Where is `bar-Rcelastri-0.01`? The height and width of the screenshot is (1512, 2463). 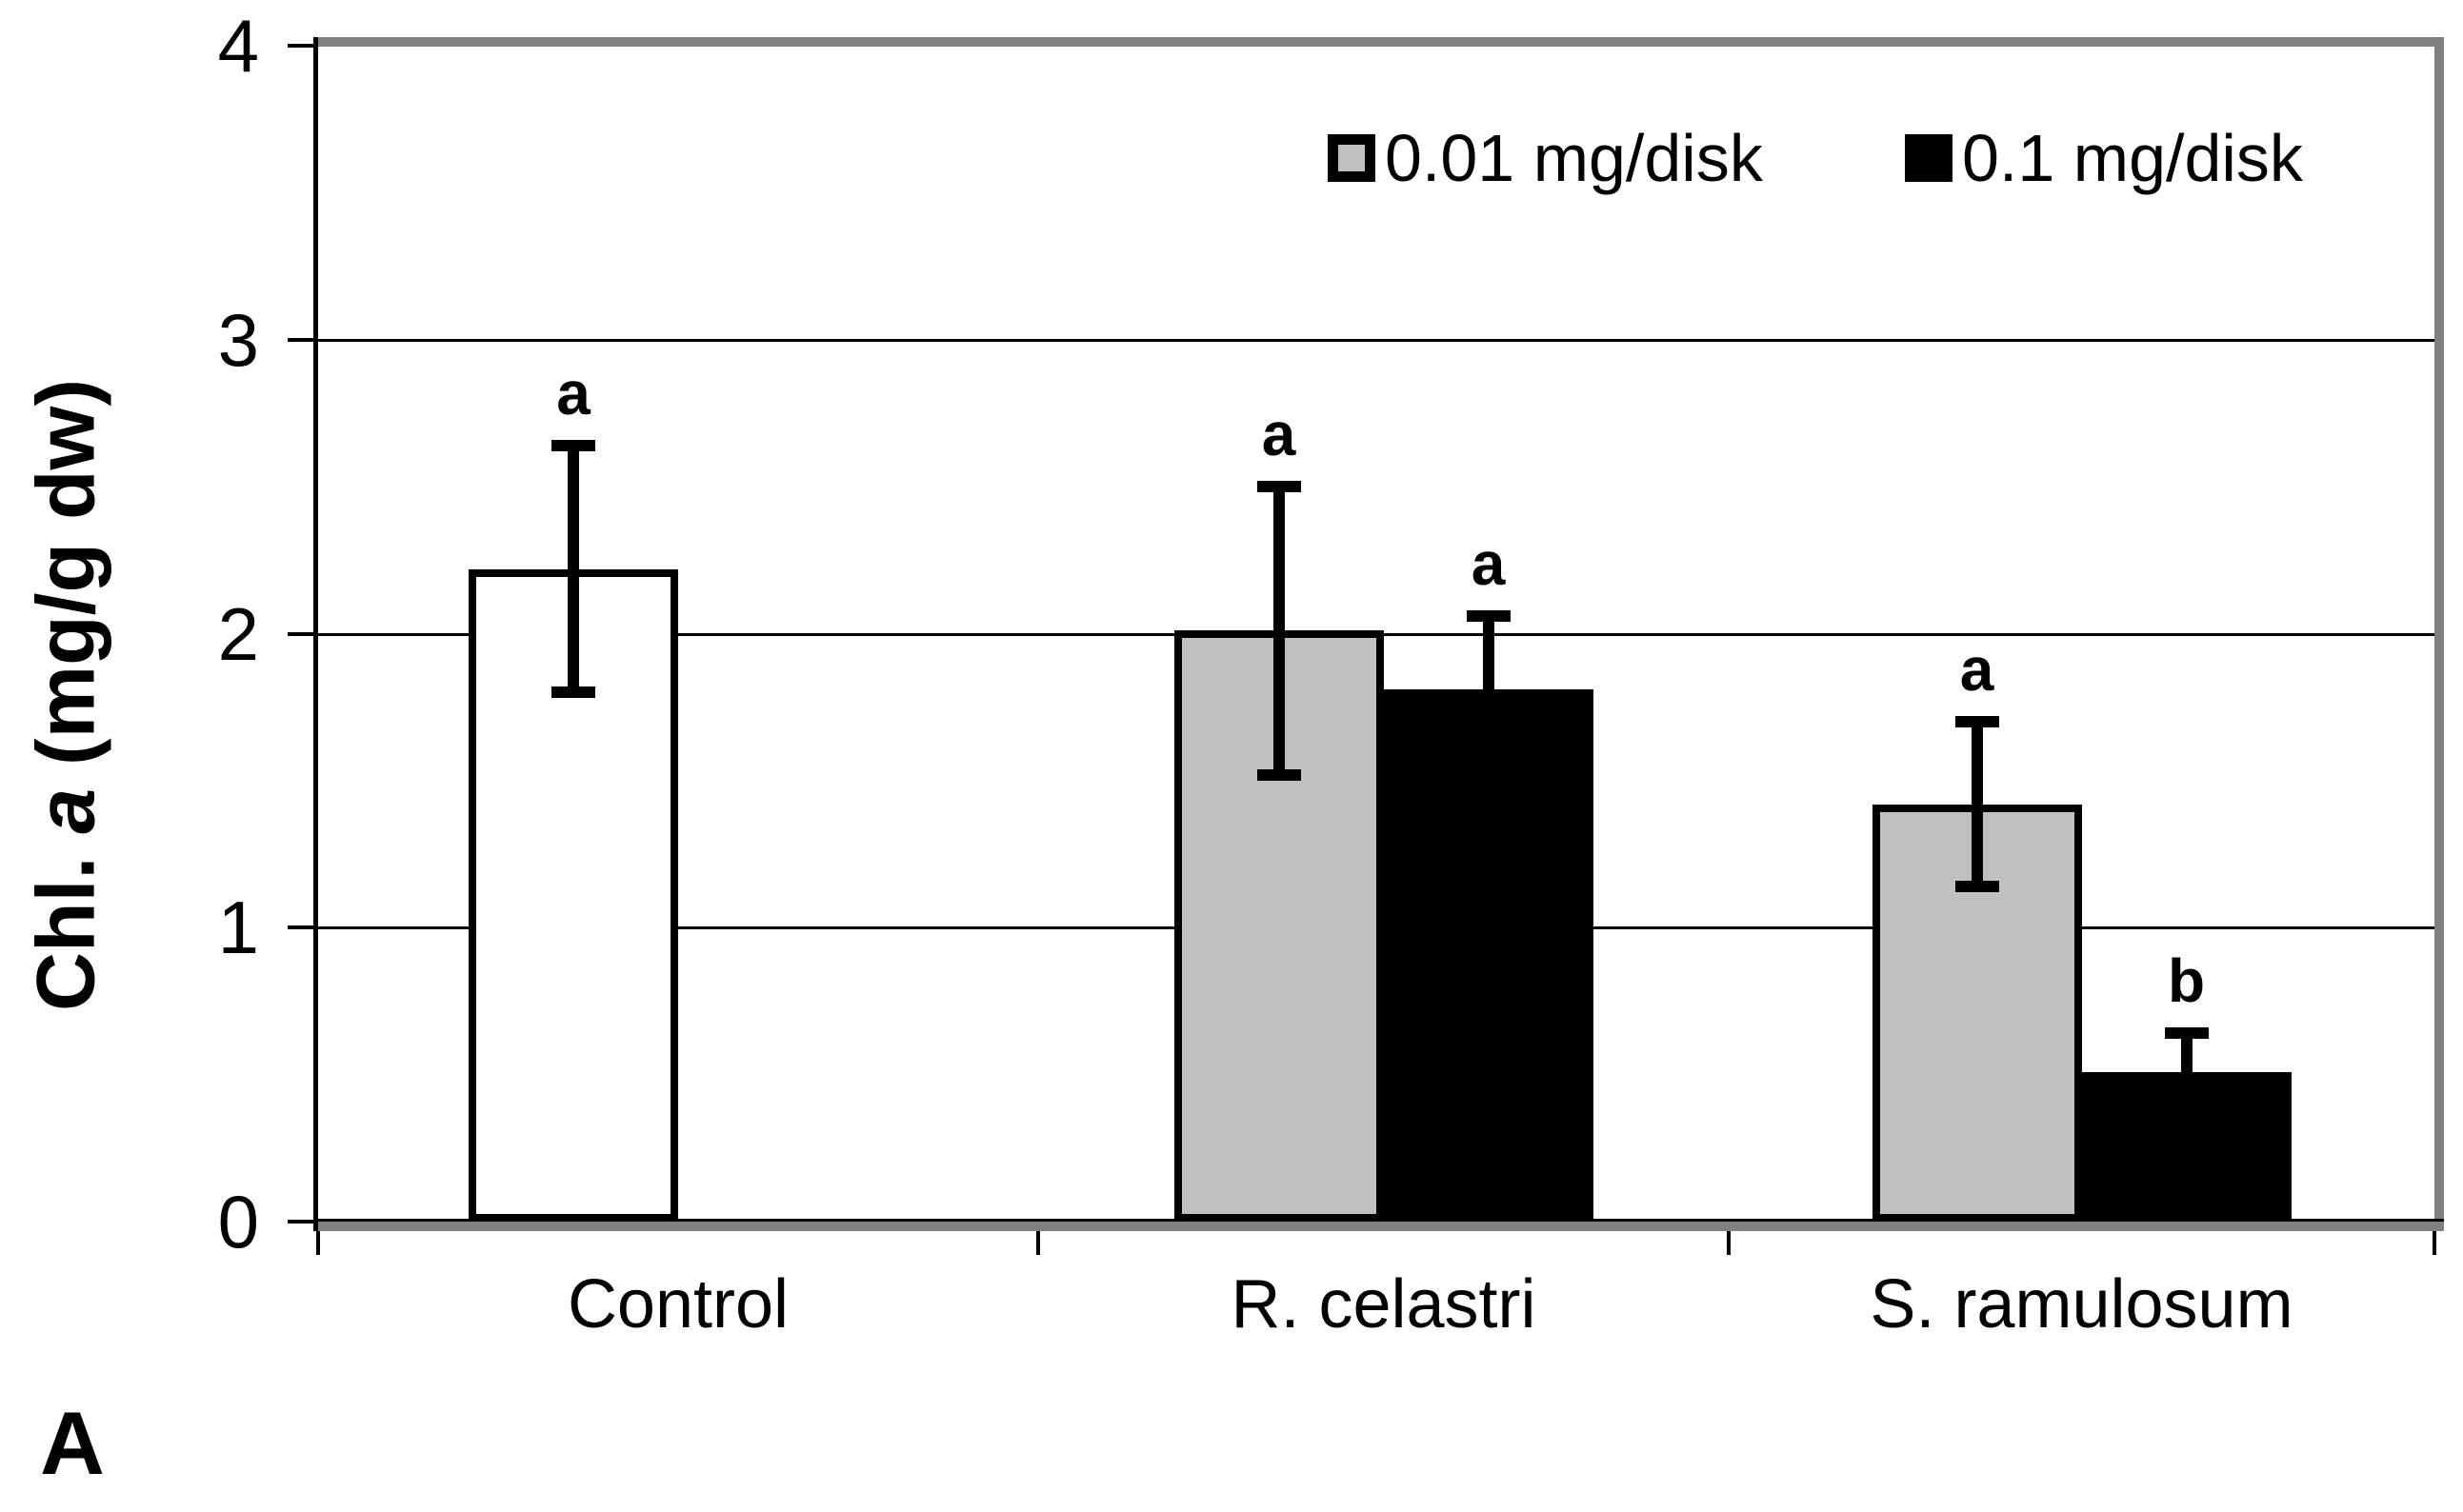 bar-Rcelastri-0.01 is located at coordinates (1278, 926).